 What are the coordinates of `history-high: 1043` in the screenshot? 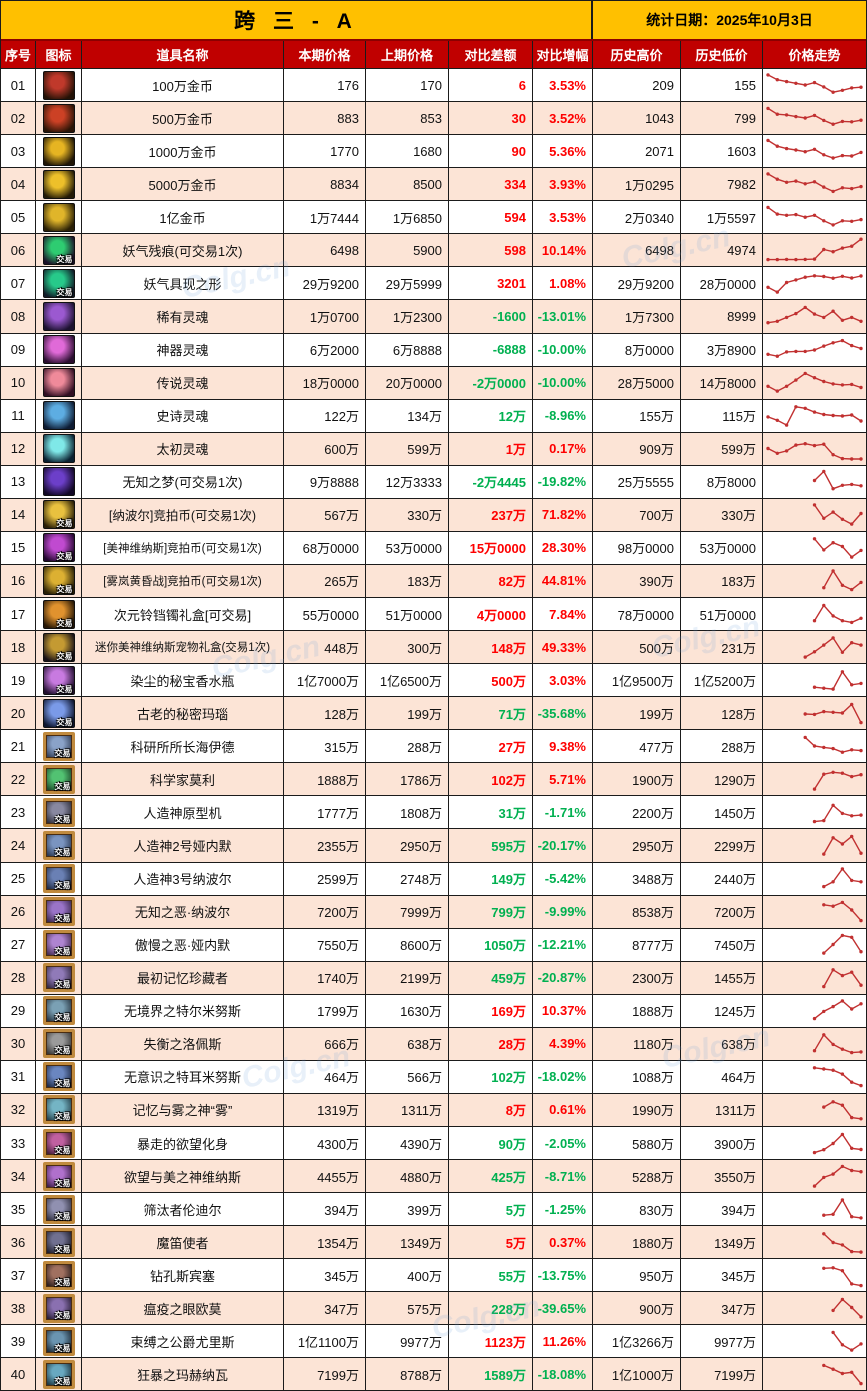 It's located at (637, 118).